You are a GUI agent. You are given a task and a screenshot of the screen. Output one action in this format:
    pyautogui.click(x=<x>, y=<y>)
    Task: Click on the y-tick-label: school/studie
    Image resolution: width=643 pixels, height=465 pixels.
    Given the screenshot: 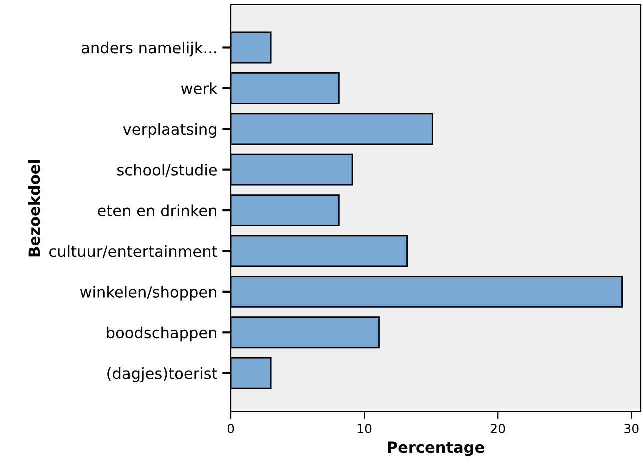 What is the action you would take?
    pyautogui.click(x=167, y=171)
    